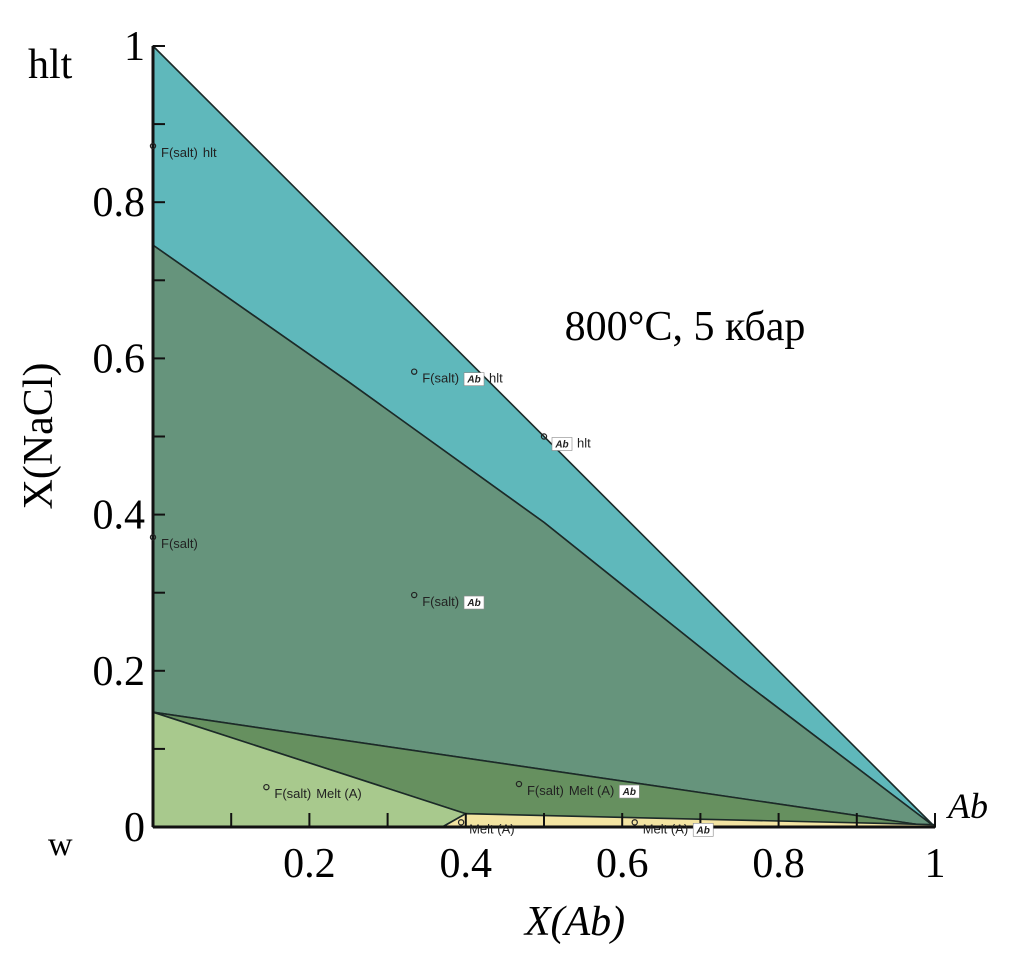  What do you see at coordinates (134, 828) in the screenshot?
I see `y-tick-label: 0` at bounding box center [134, 828].